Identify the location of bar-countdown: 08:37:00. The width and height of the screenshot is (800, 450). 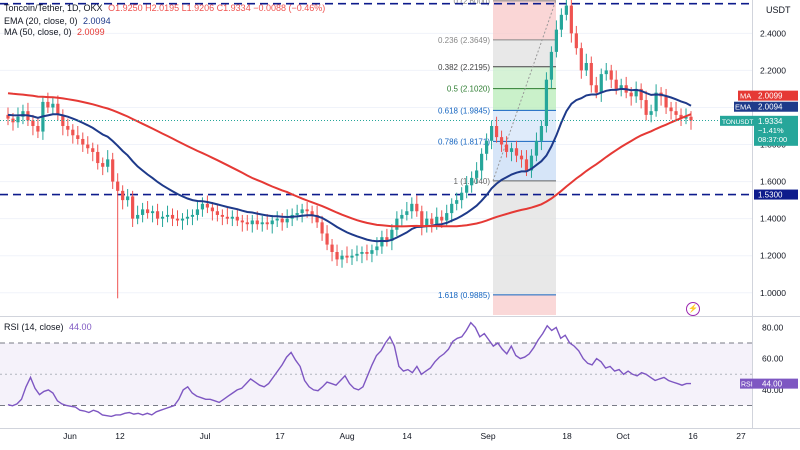
(772, 139).